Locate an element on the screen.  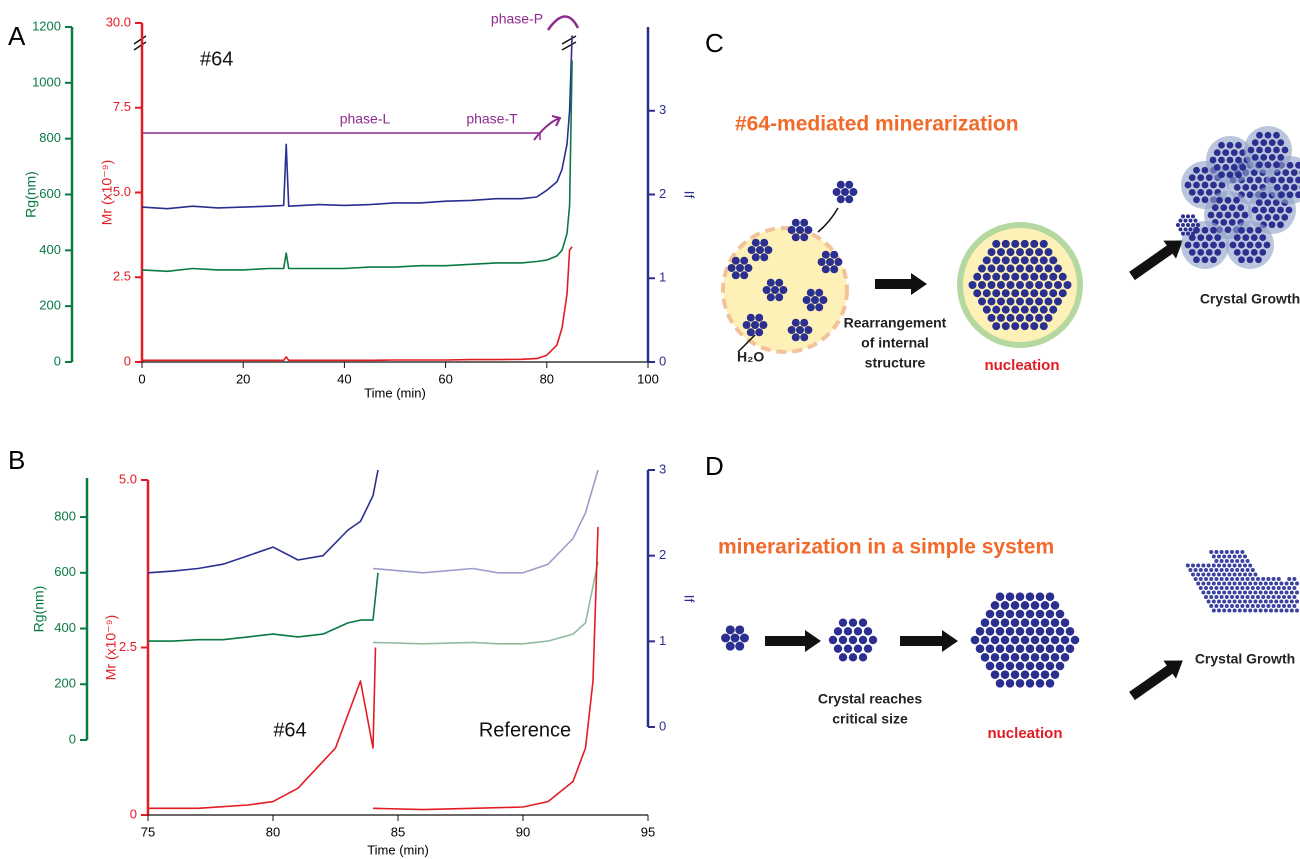
y-tick-label: 800 is located at coordinates (65, 515).